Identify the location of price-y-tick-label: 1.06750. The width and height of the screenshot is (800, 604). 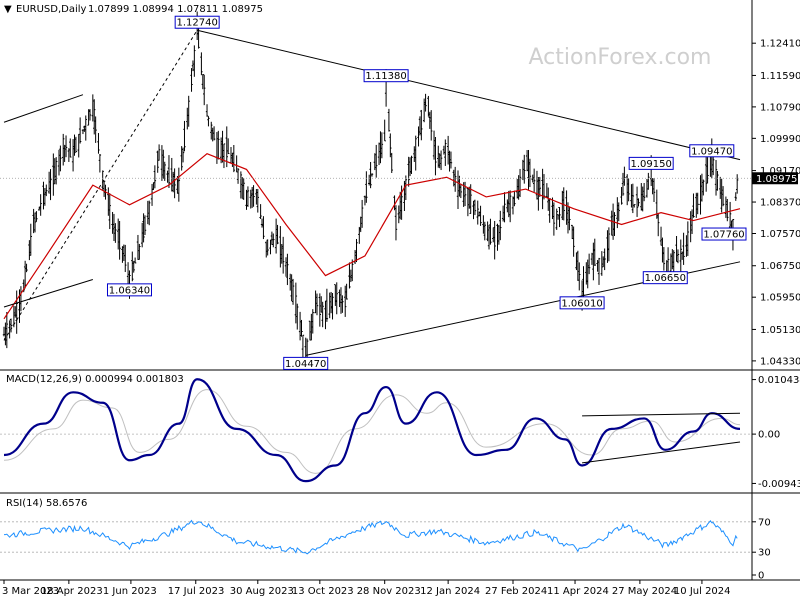
(780, 266).